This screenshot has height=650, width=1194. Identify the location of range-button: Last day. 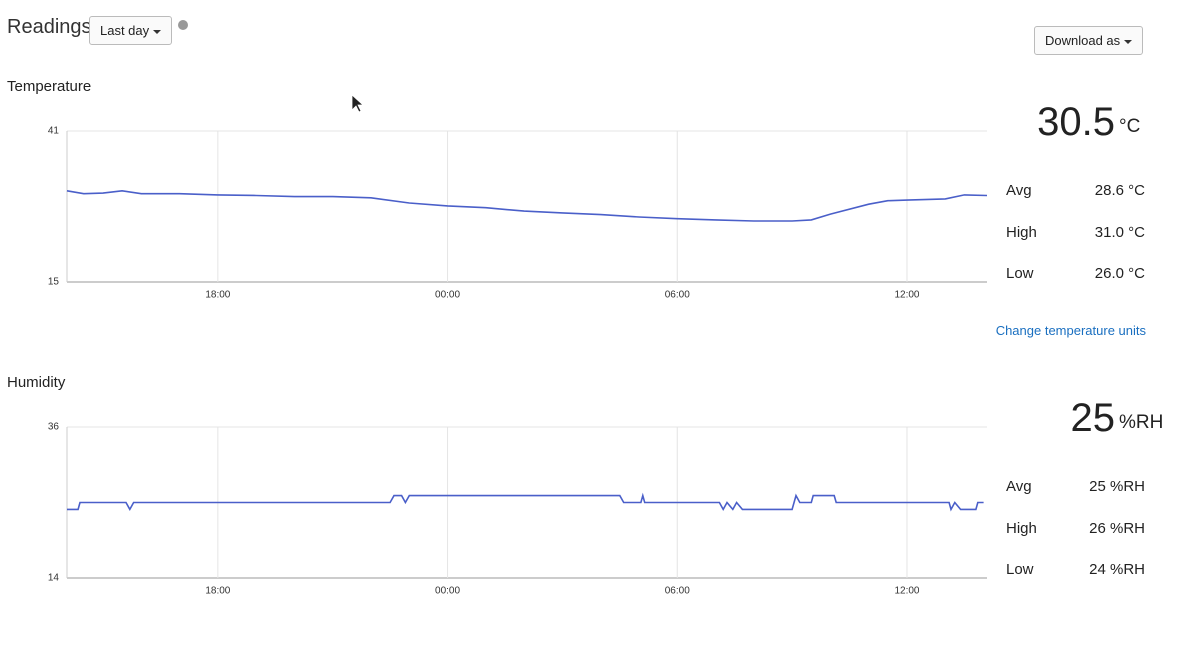
(131, 30).